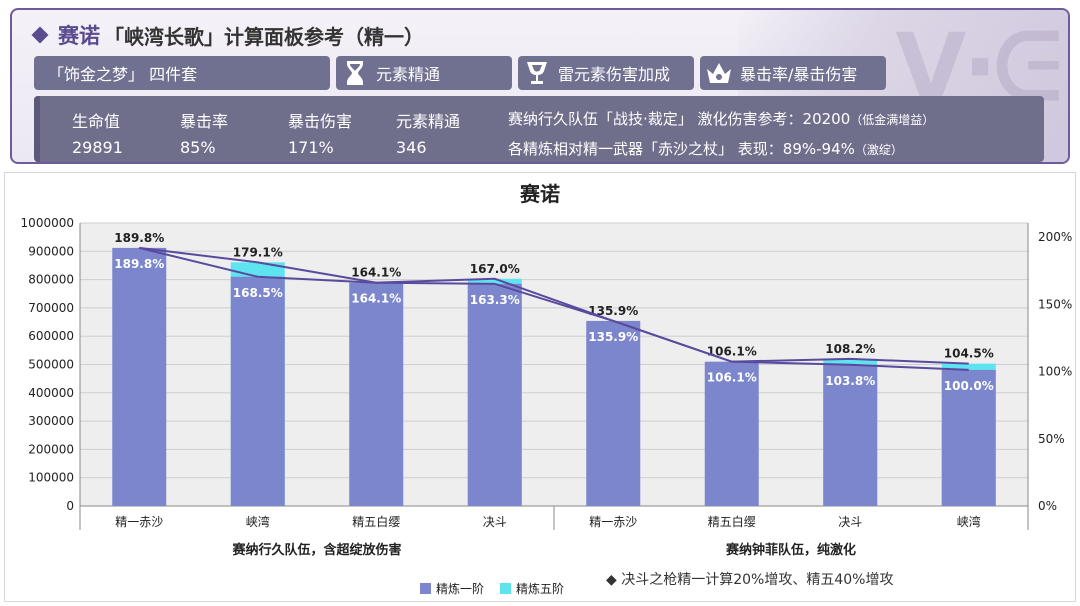 The image size is (1080, 606). I want to click on legend-swatch-r1, so click(425, 588).